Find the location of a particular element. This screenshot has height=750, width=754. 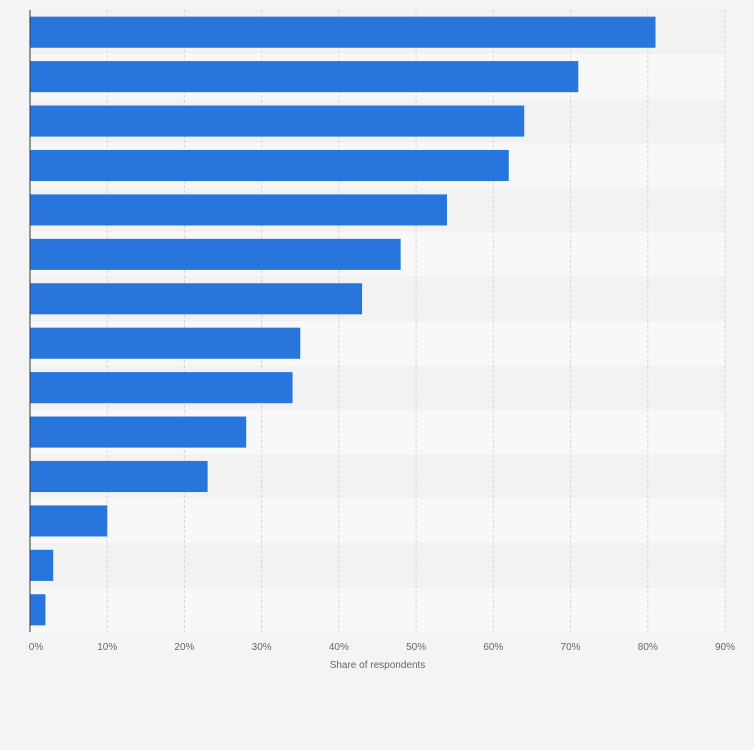

x-tick-label: 60% is located at coordinates (493, 647).